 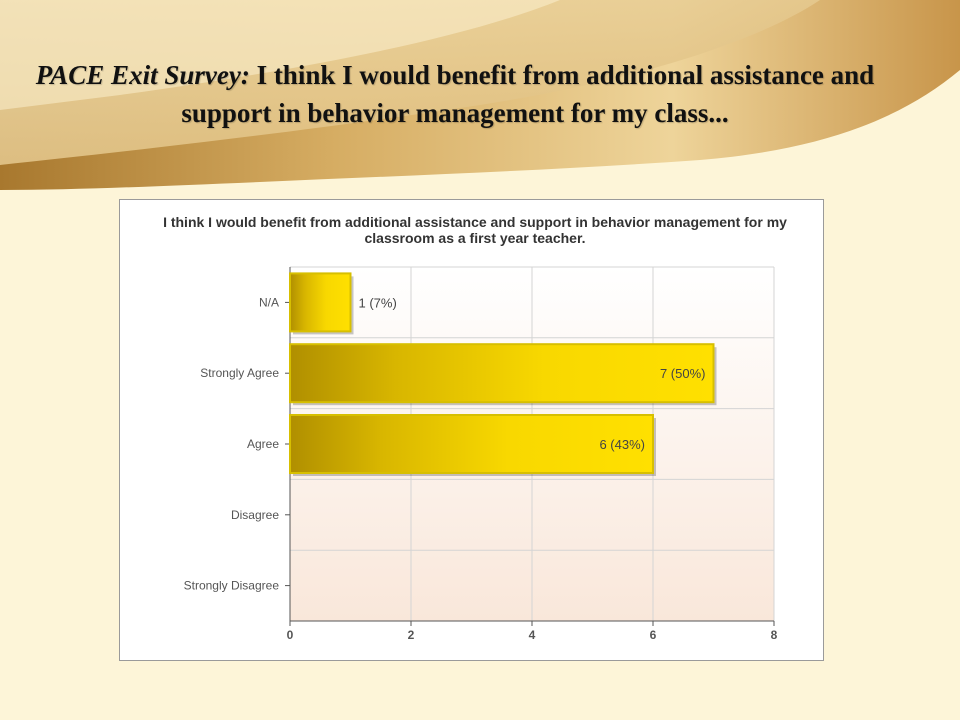 What do you see at coordinates (232, 586) in the screenshot?
I see `category-label: Strongly Disagree` at bounding box center [232, 586].